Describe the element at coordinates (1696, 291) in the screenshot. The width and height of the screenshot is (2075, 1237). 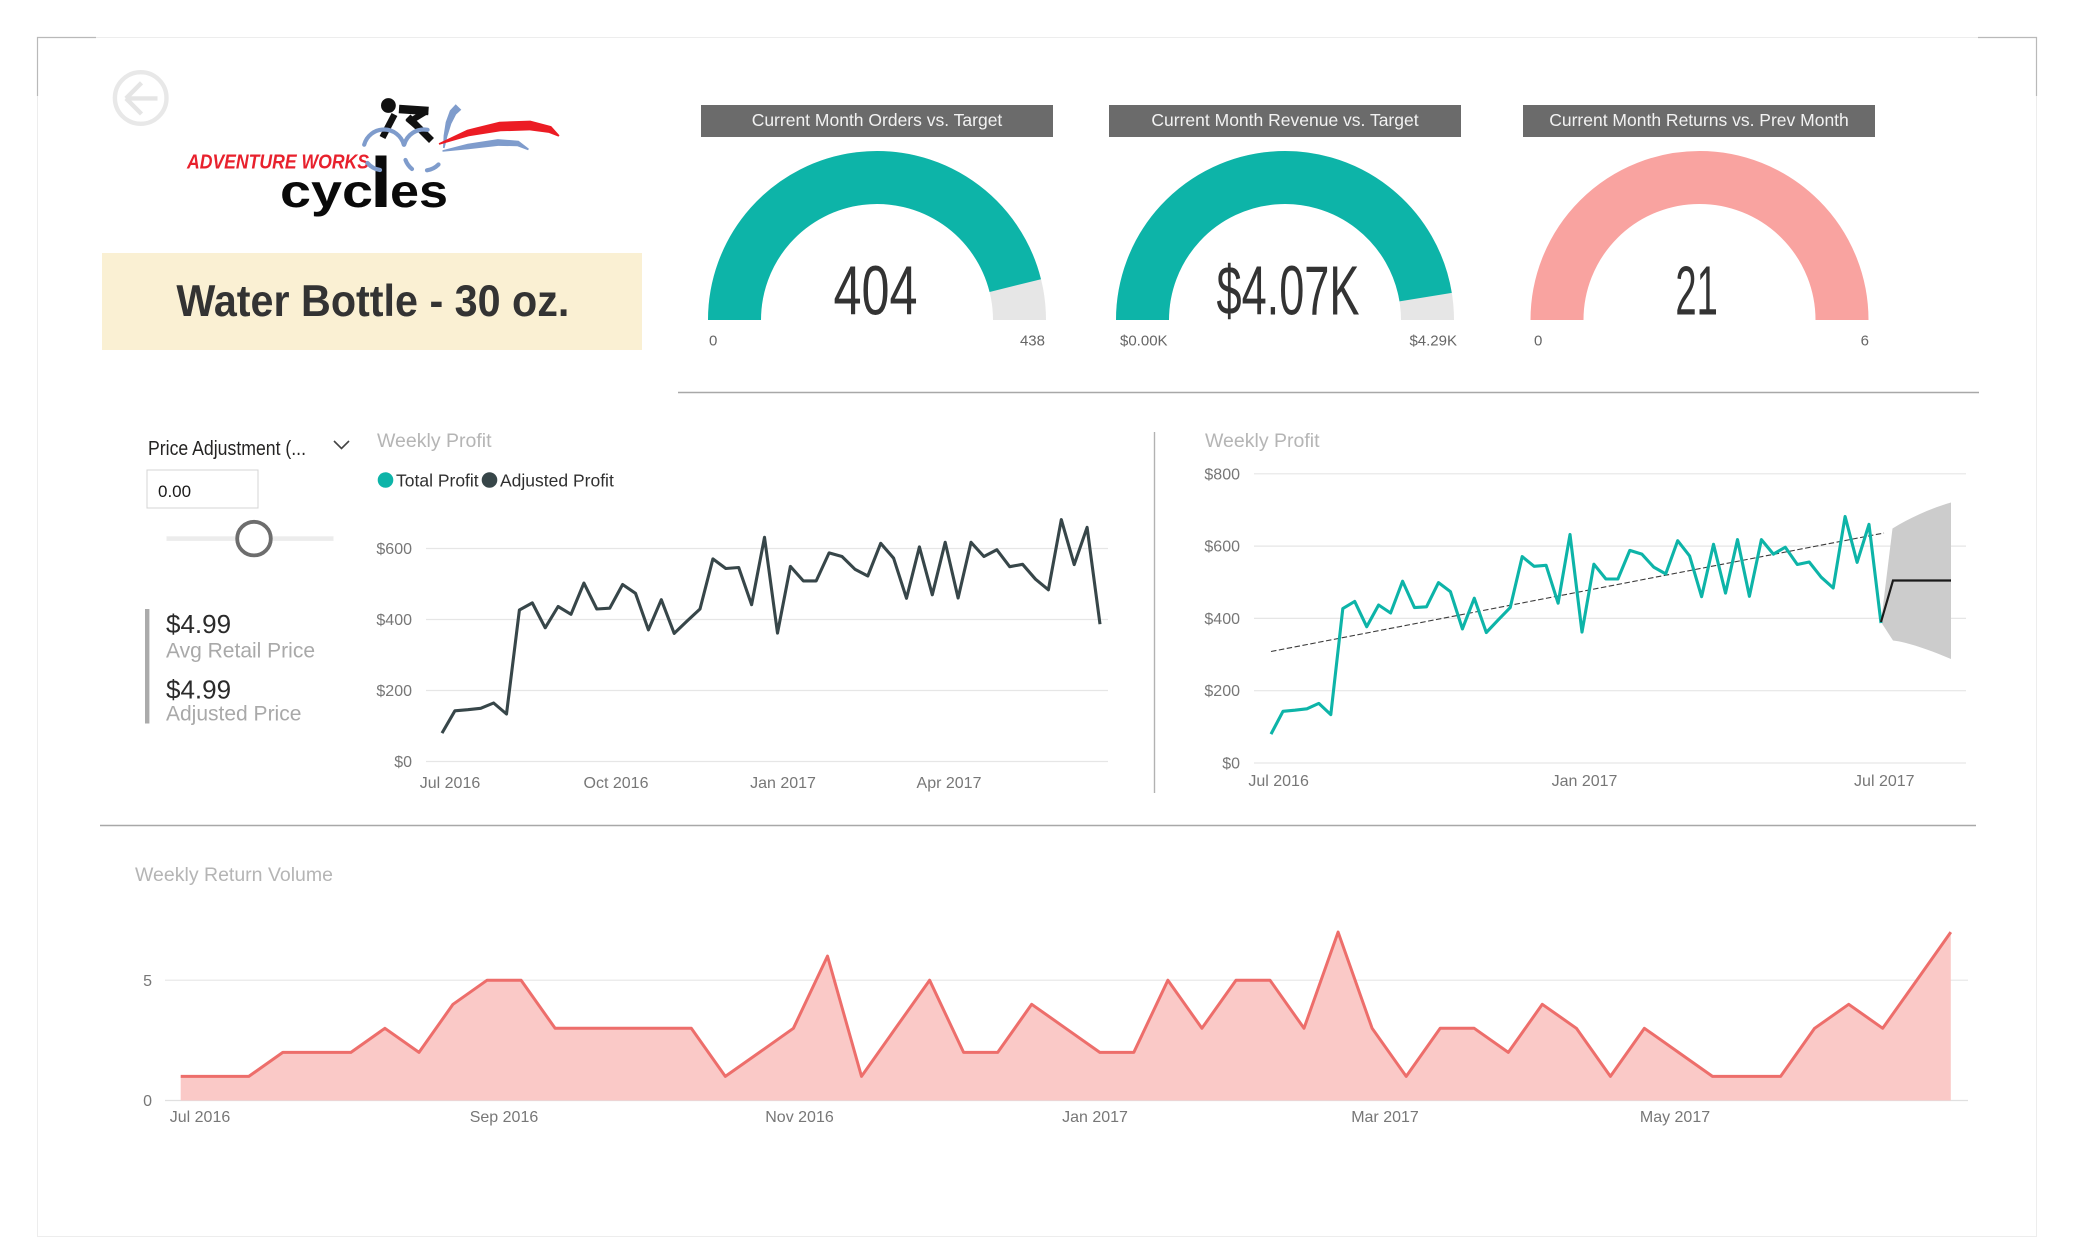
I see `svg-text: 21` at that location.